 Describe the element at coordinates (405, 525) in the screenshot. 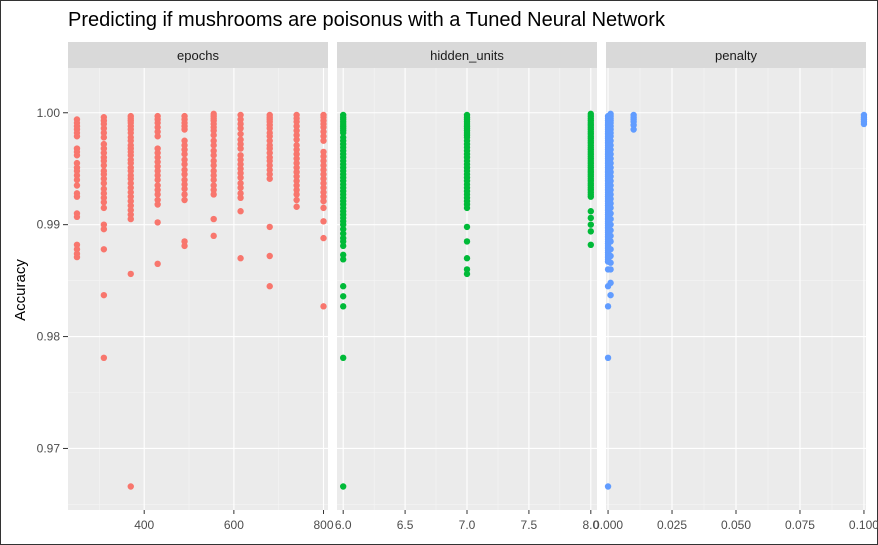

I see `x-tick-label: 6.5` at that location.